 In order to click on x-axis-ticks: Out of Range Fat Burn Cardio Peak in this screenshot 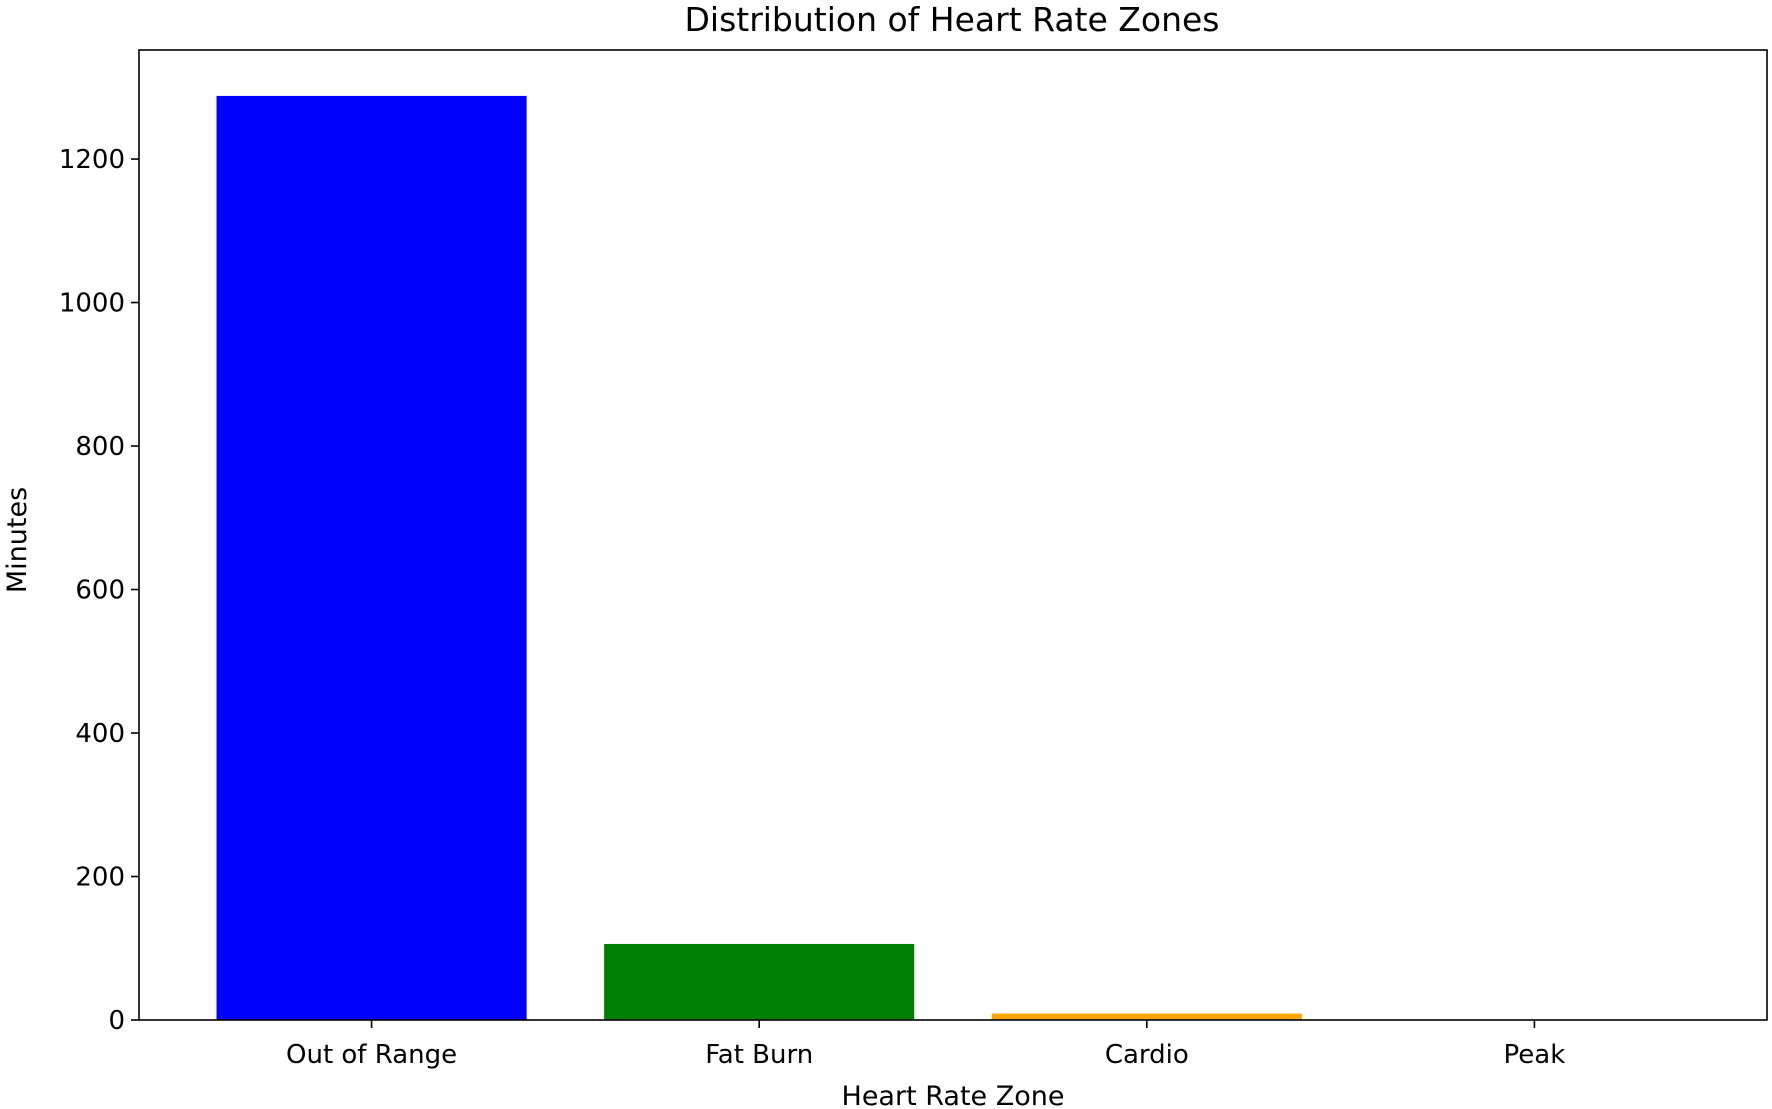, I will do `click(925, 1045)`.